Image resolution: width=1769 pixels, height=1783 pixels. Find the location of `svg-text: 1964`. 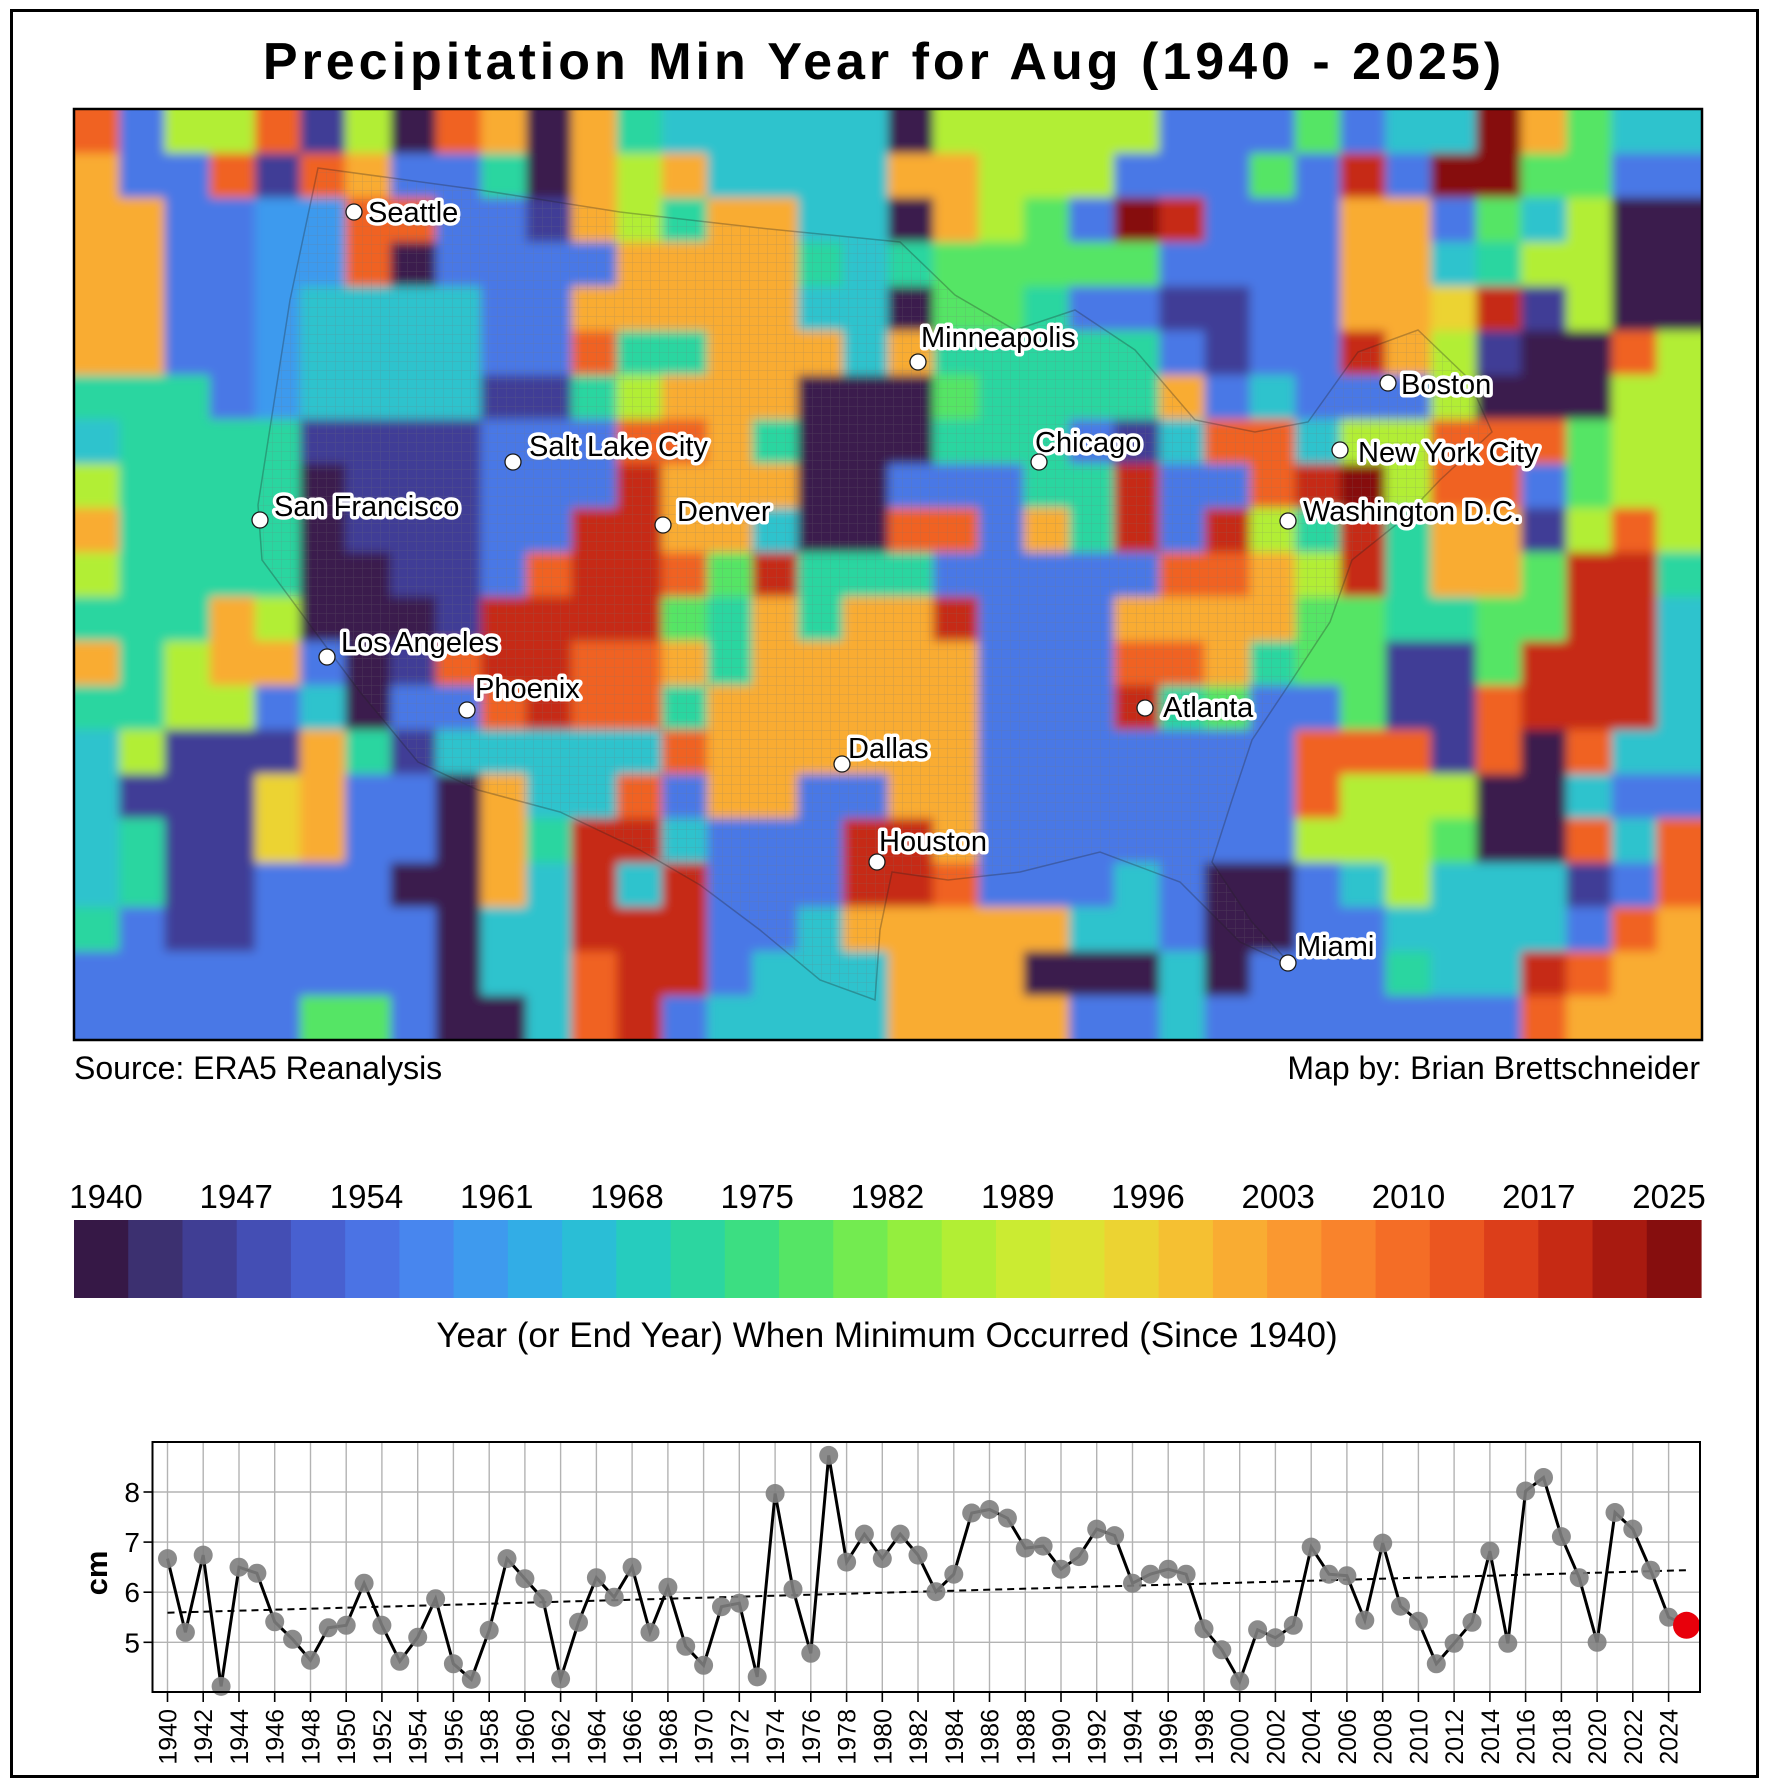

svg-text: 1964 is located at coordinates (597, 1737).